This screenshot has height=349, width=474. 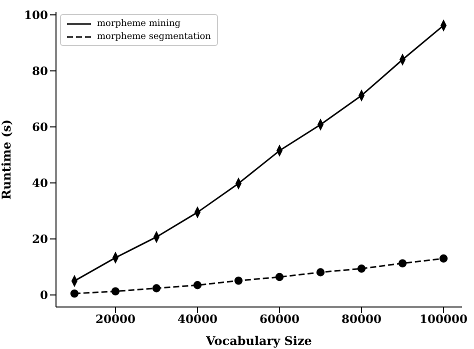 I want to click on y-tick-label: 100, so click(x=36, y=15).